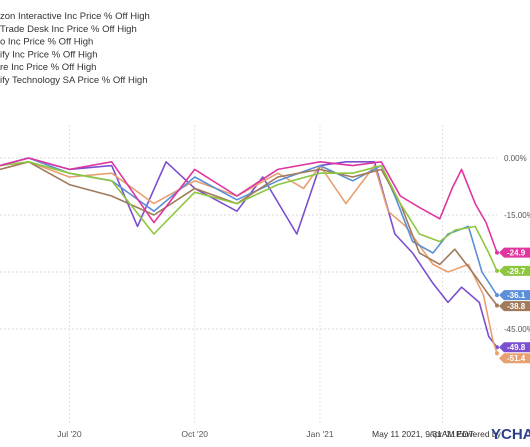 The height and width of the screenshot is (447, 530). I want to click on end-label: -49.8, so click(514, 347).